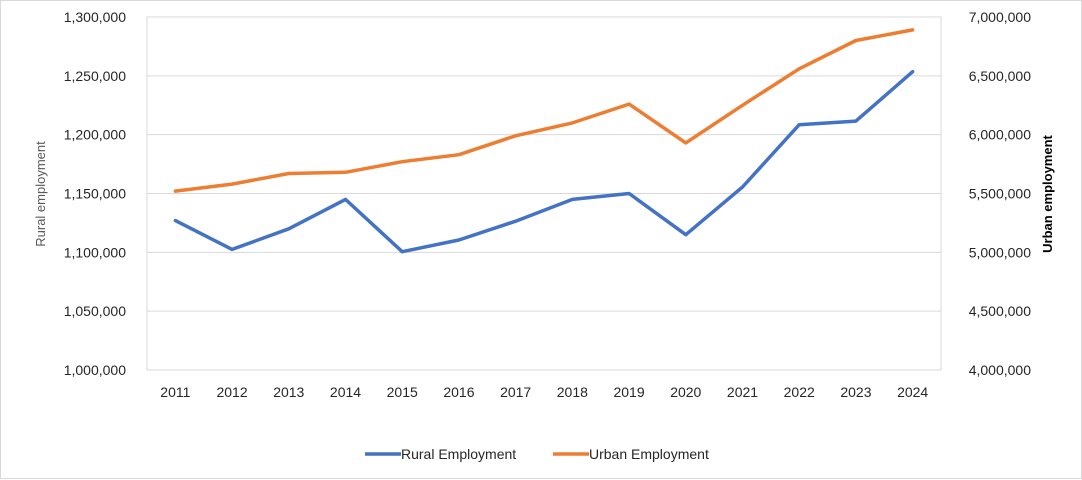 Image resolution: width=1082 pixels, height=480 pixels. Describe the element at coordinates (95, 76) in the screenshot. I see `left-tick-label: 1,250,000` at that location.